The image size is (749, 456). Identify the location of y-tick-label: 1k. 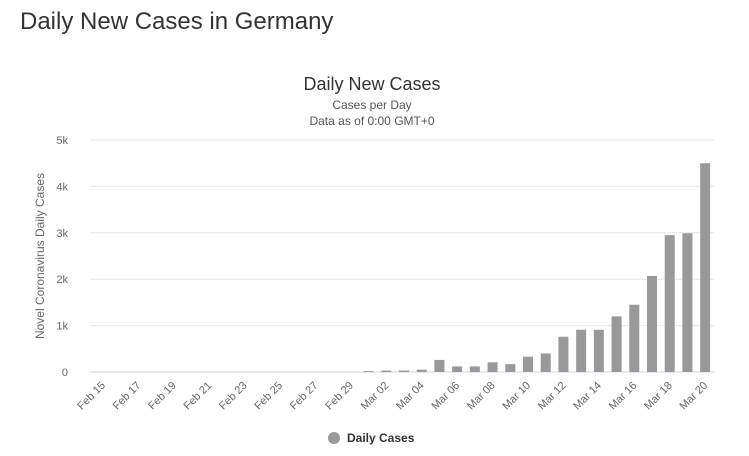
(62, 327).